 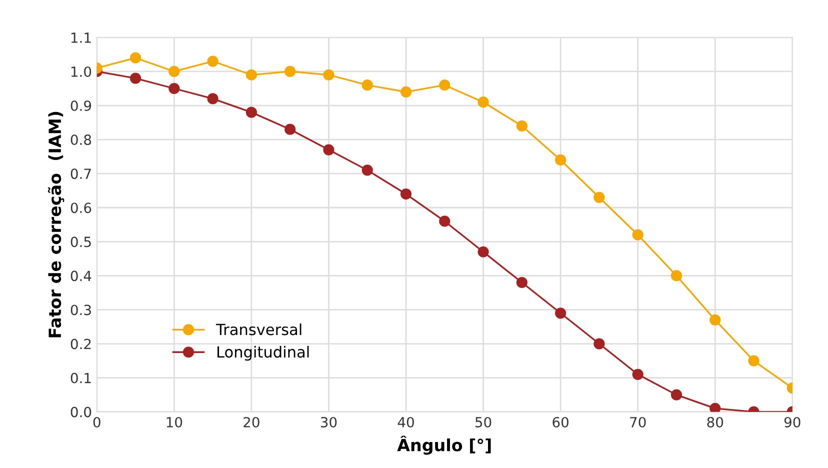 What do you see at coordinates (715, 422) in the screenshot?
I see `x-tick-label: 80` at bounding box center [715, 422].